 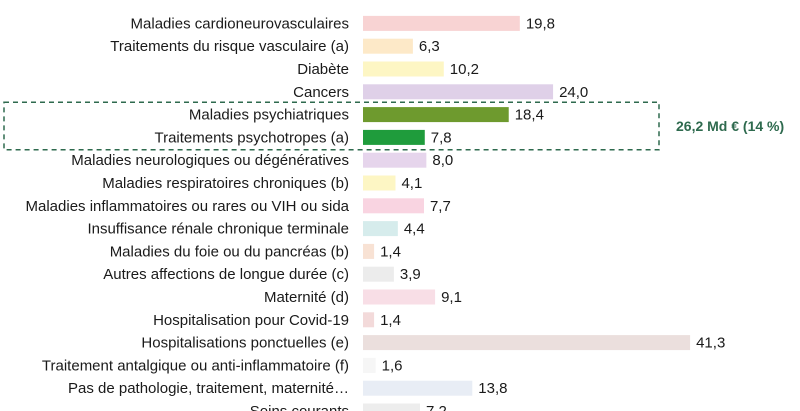 I want to click on category-label-maladies-cardioneurovasculaires: Maladies cardioneurovasculaires, so click(x=240, y=23).